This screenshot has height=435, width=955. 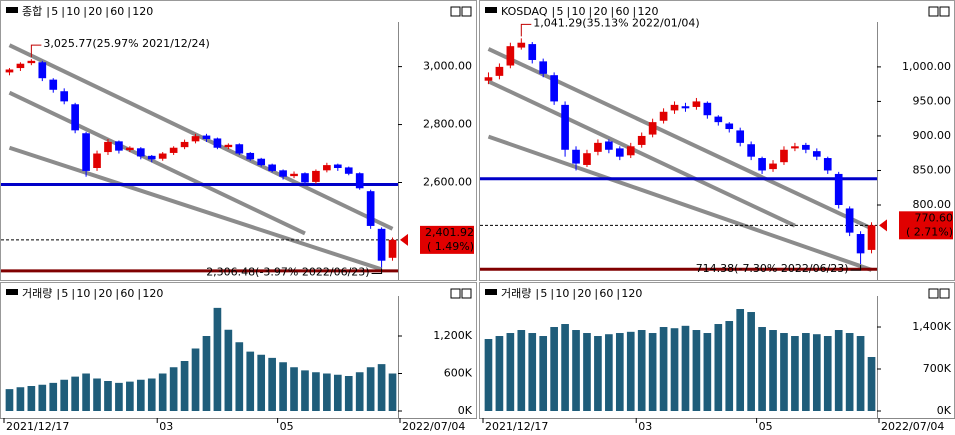 I want to click on last-price-pointer, so click(x=883, y=225).